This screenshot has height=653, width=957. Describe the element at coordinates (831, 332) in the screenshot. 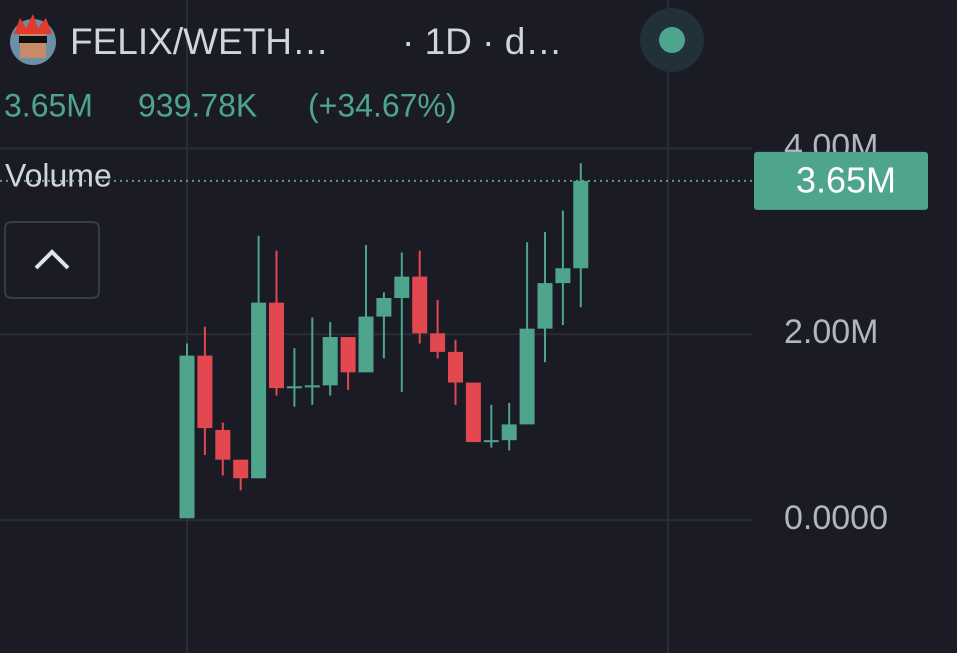

I see `y-tick-label: 2.00M` at that location.